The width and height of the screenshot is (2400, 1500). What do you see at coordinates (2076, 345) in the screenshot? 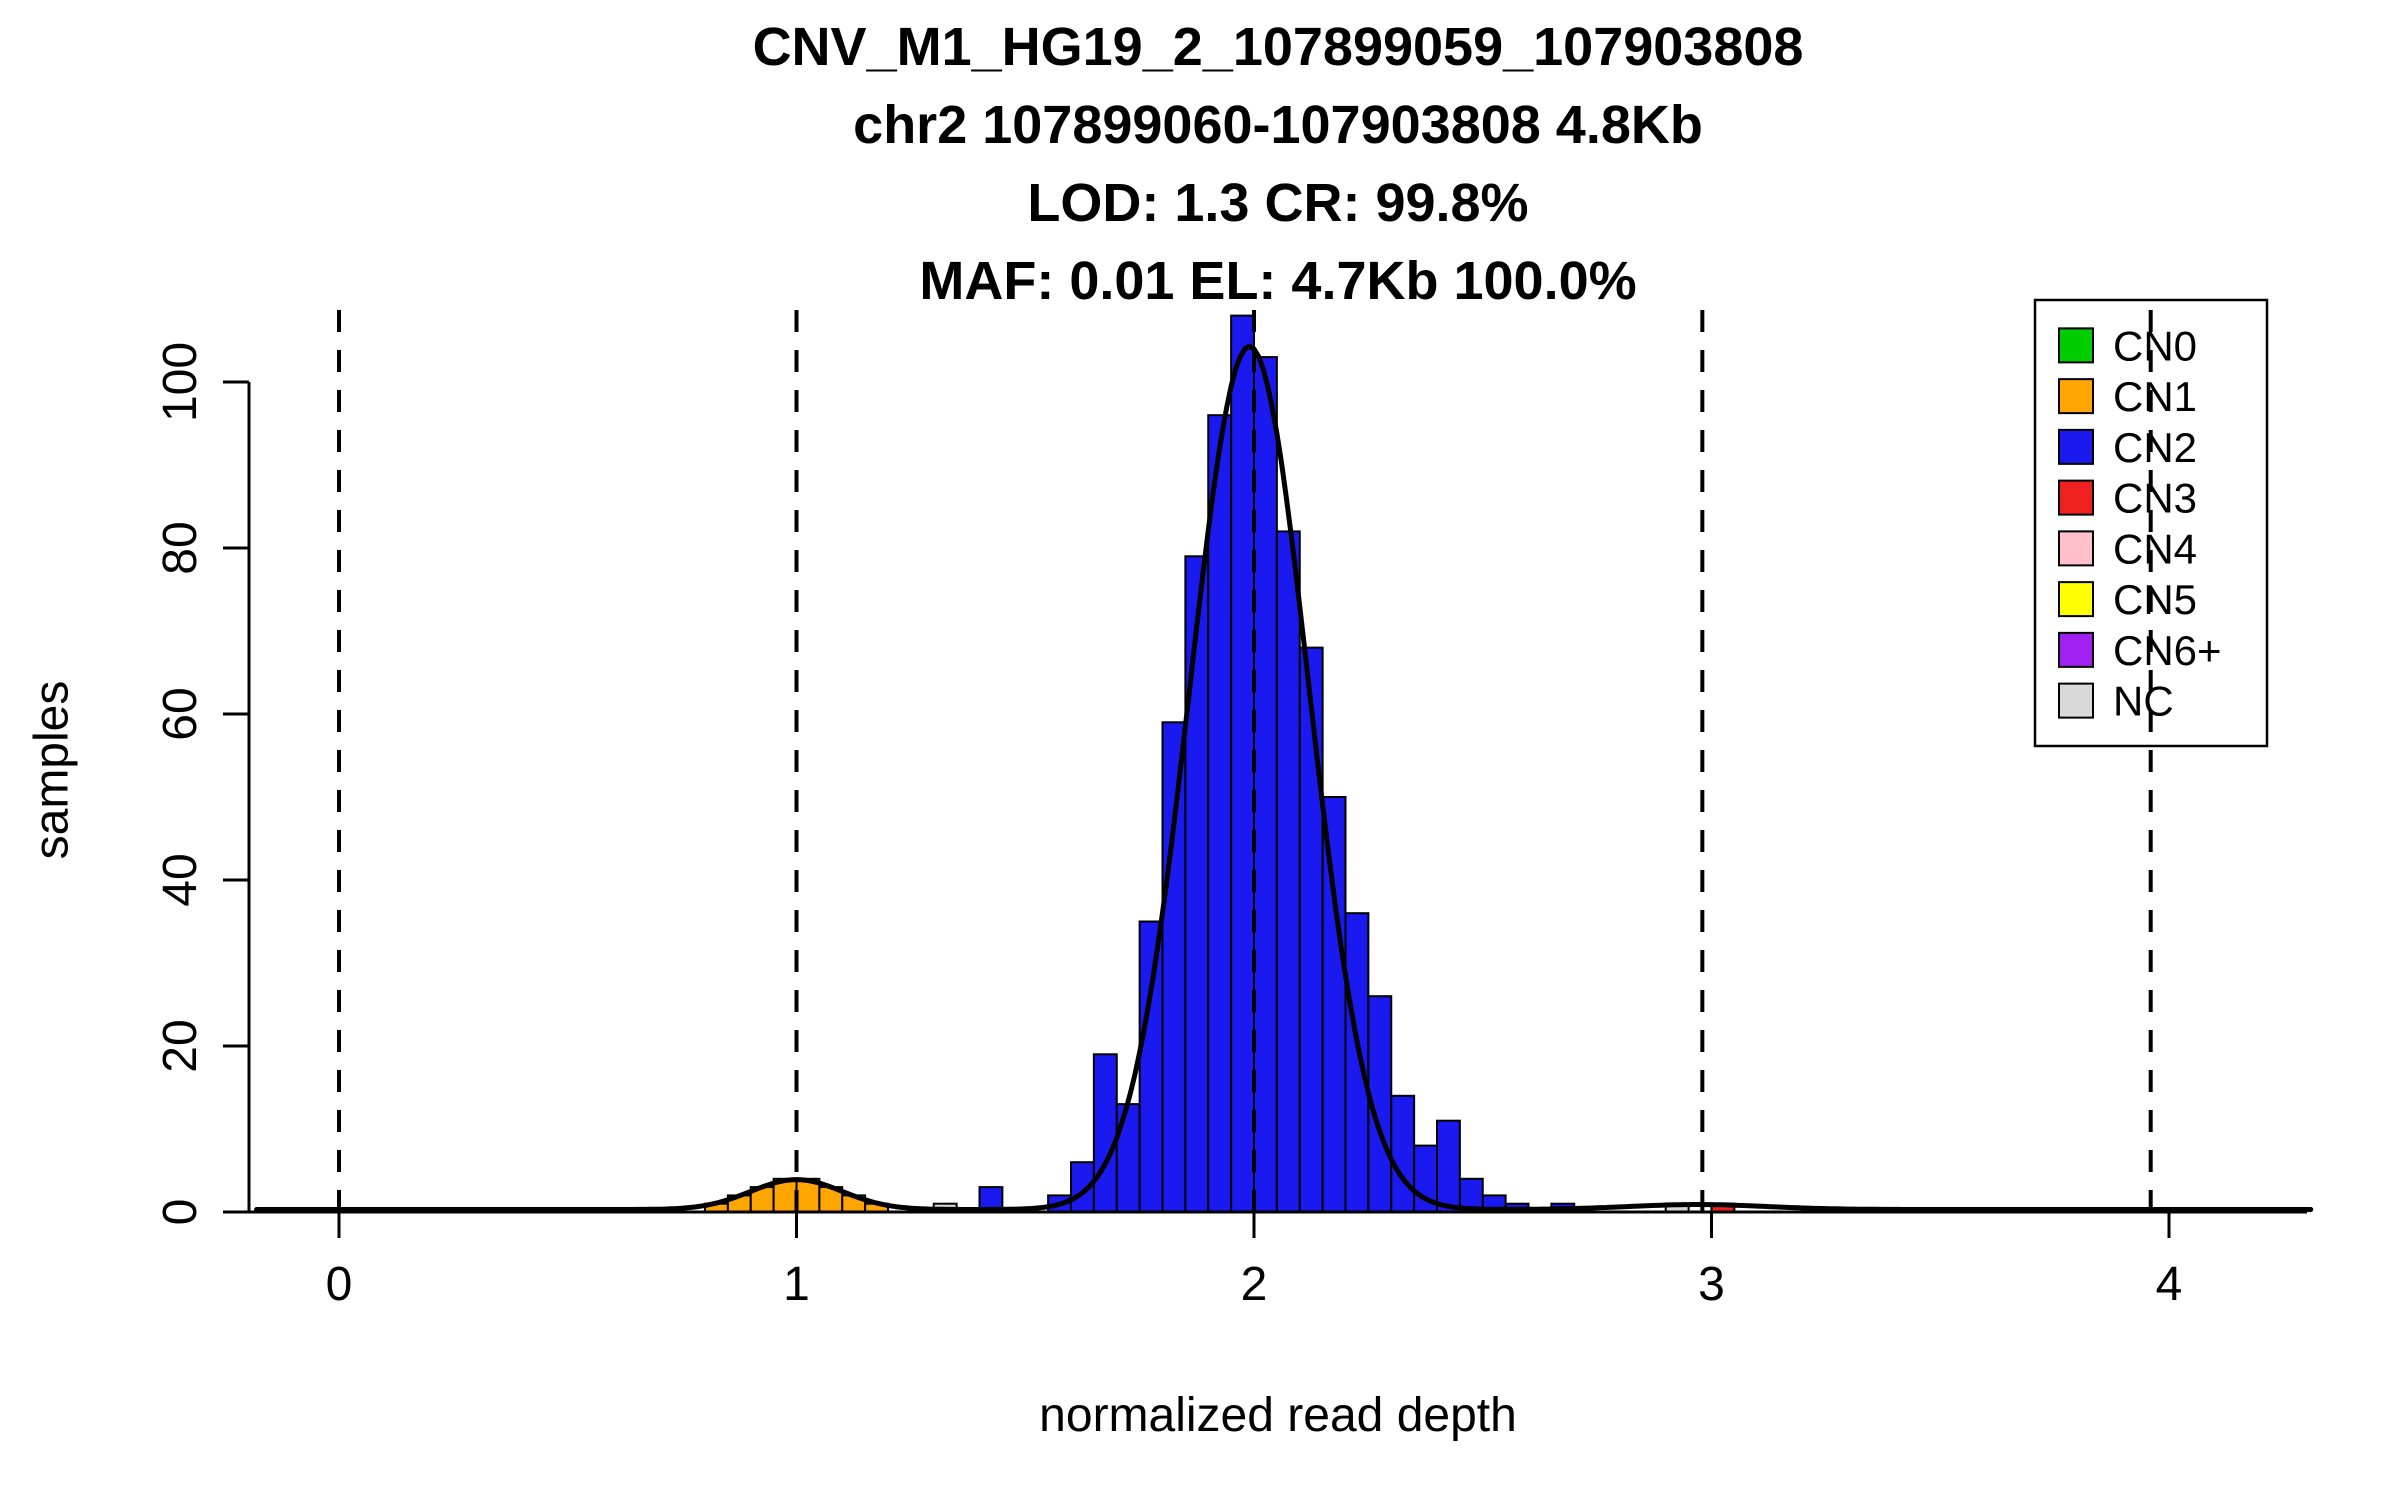
I see `legend-swatch-cn0` at bounding box center [2076, 345].